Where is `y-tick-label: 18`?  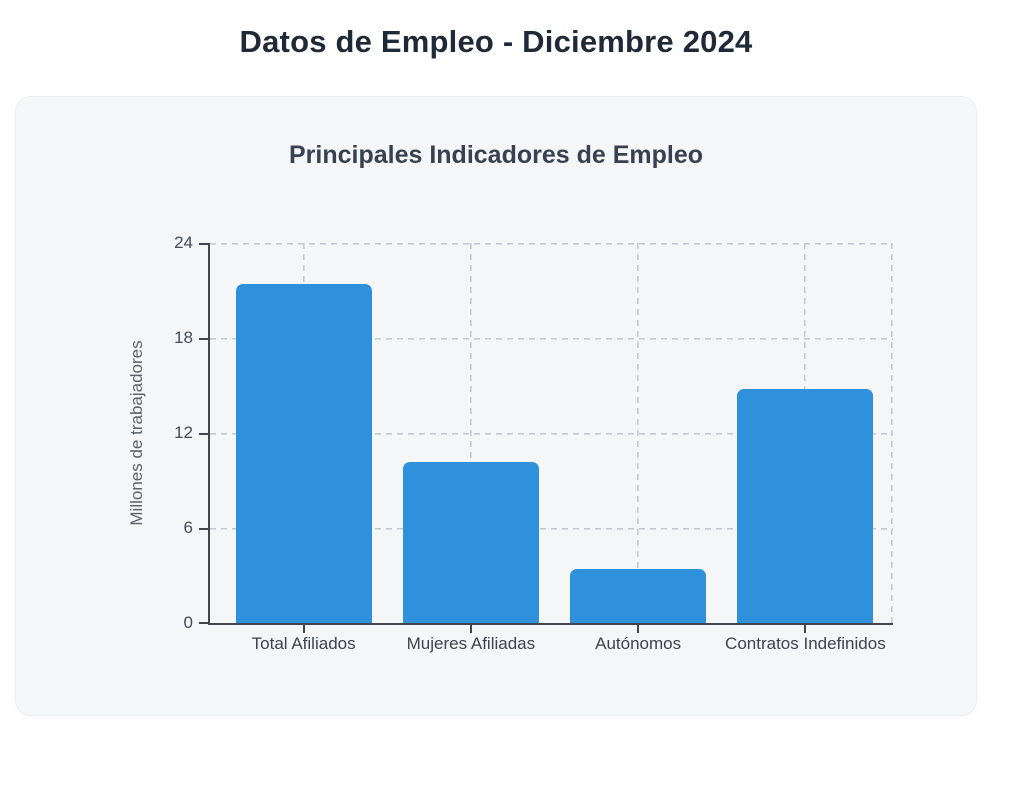
y-tick-label: 18 is located at coordinates (183, 337).